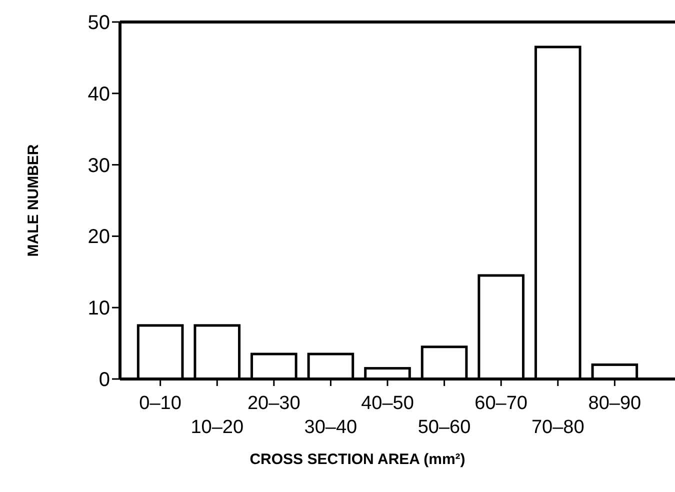  What do you see at coordinates (331, 427) in the screenshot?
I see `x-tick-label: 30–40` at bounding box center [331, 427].